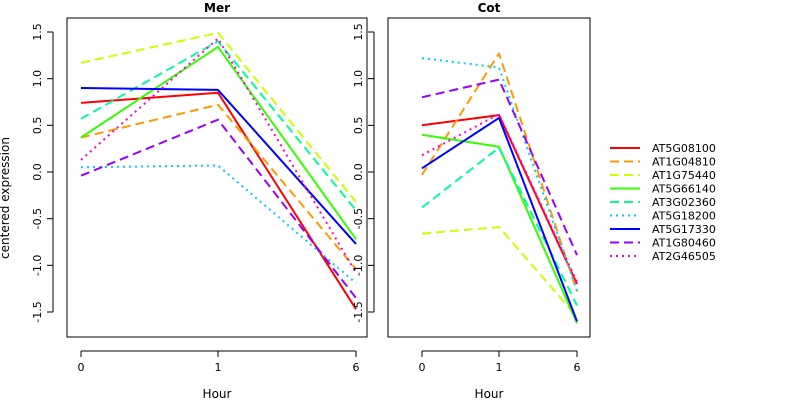 The image size is (800, 400). Describe the element at coordinates (489, 8) in the screenshot. I see `panel-title: Cot` at that location.